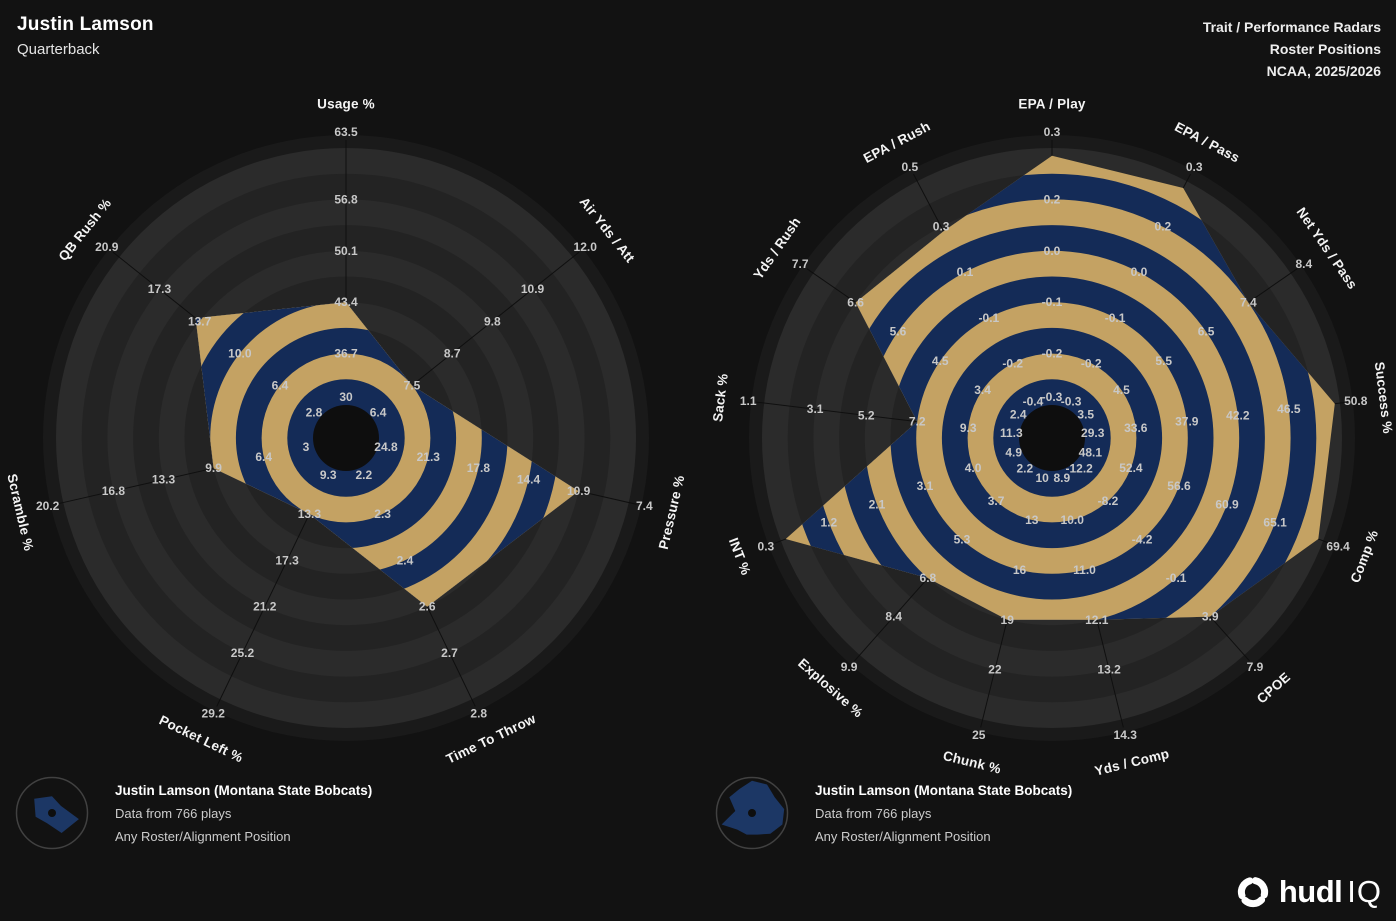 This screenshot has width=1396, height=921. Describe the element at coordinates (972, 762) in the screenshot. I see `axis-title: Chunk %` at that location.